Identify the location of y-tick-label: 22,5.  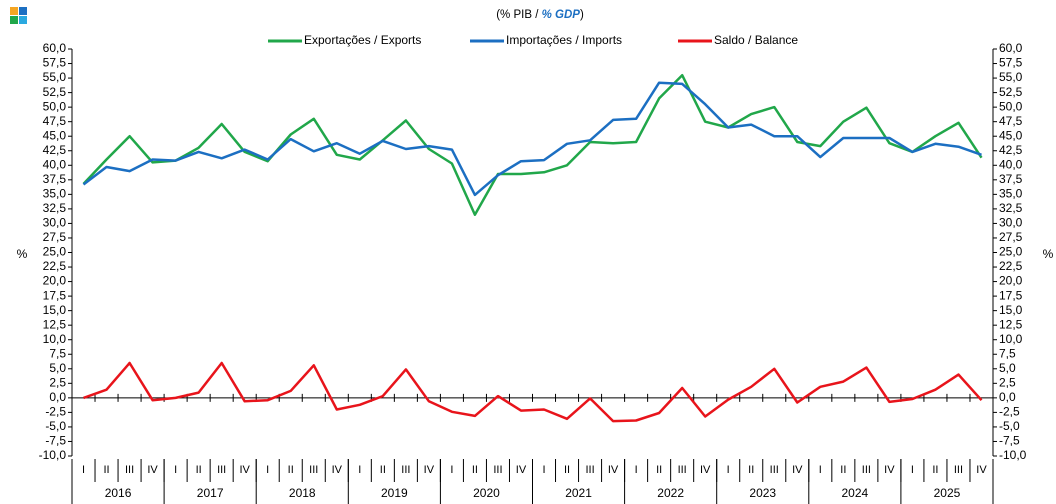
(55, 266).